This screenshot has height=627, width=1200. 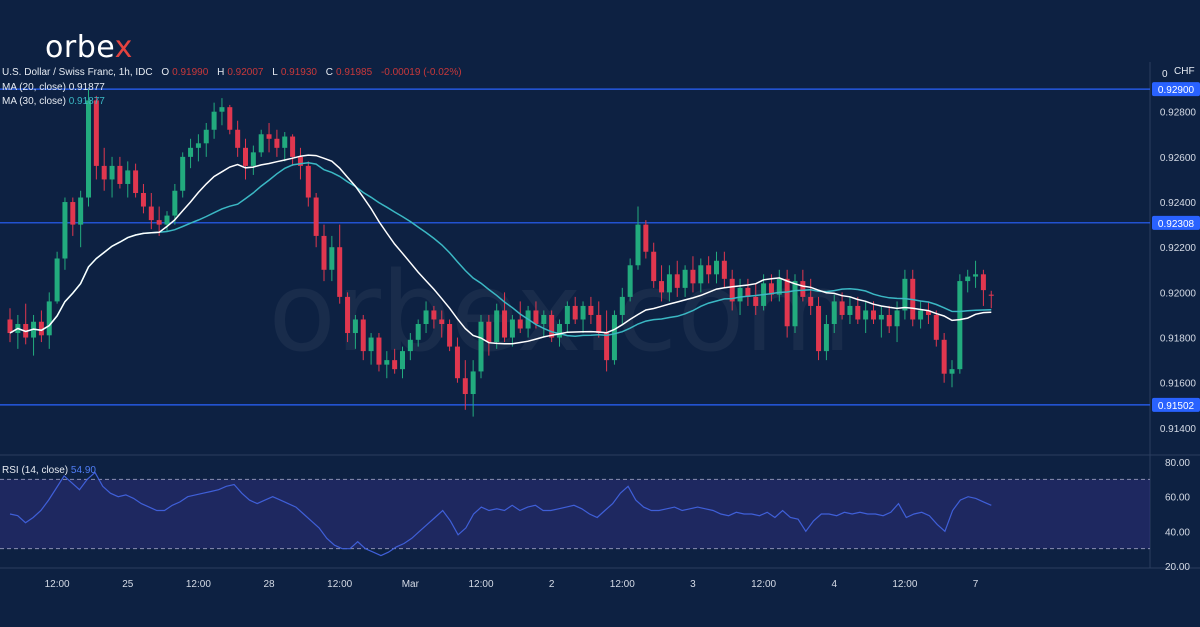 What do you see at coordinates (1178, 203) in the screenshot?
I see `price-tick: 0.92400` at bounding box center [1178, 203].